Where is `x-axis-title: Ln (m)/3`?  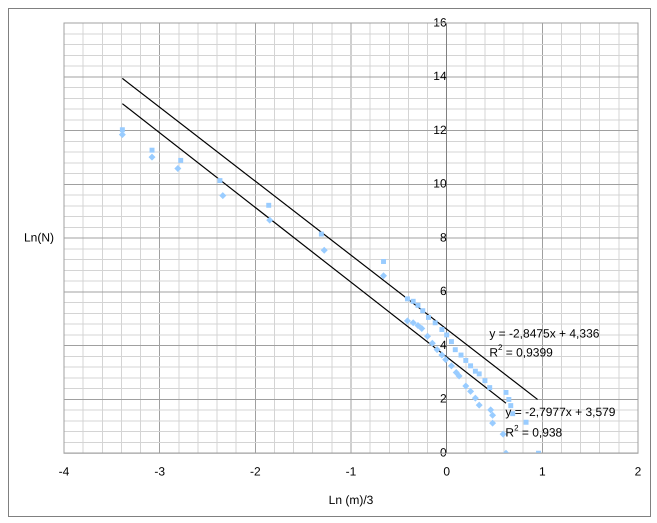
x-axis-title: Ln (m)/3 is located at coordinates (351, 500).